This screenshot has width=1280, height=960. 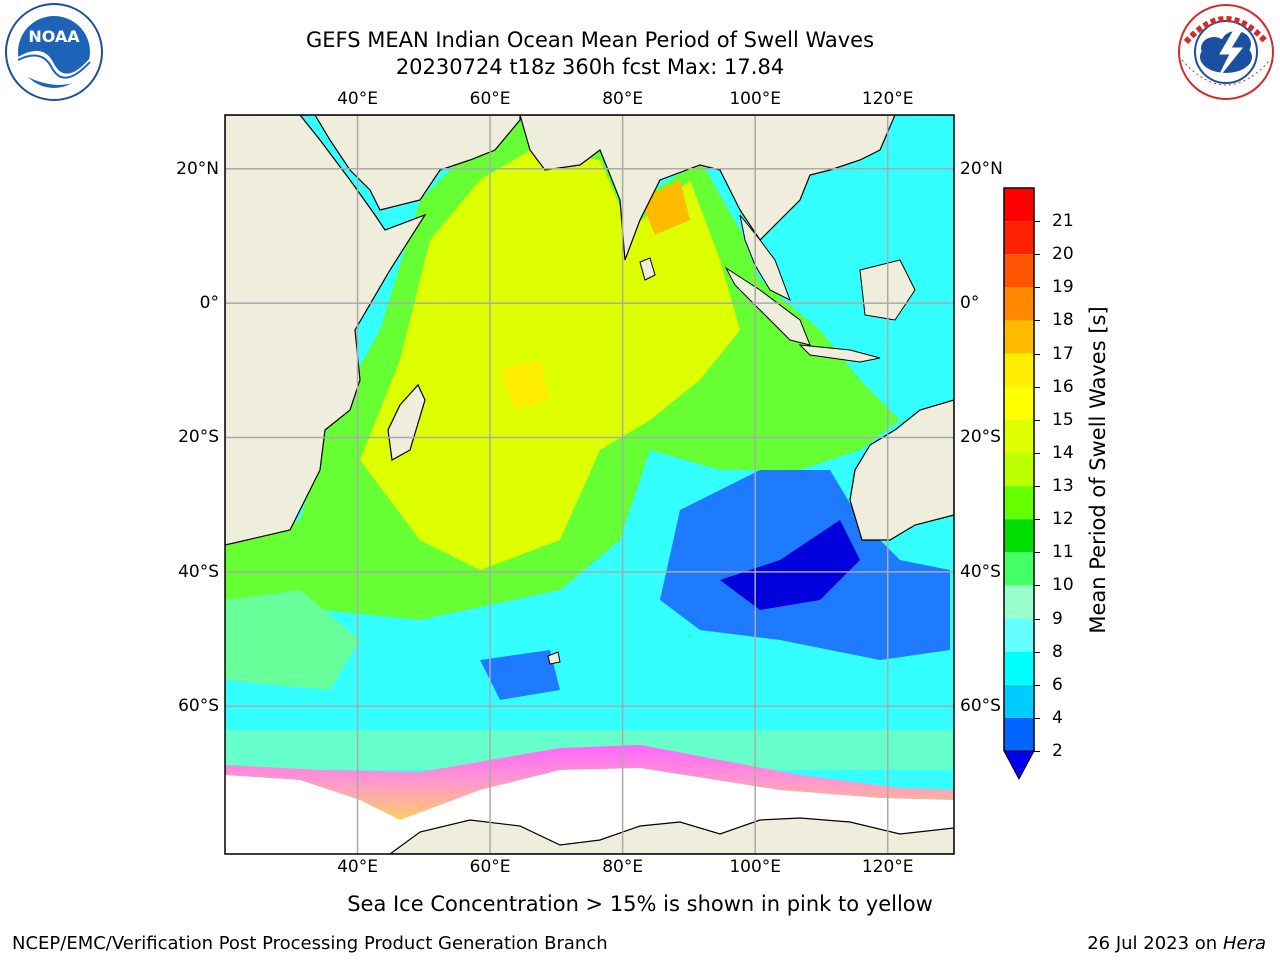 What do you see at coordinates (623, 867) in the screenshot?
I see `lon-label-bottom: 80°E` at bounding box center [623, 867].